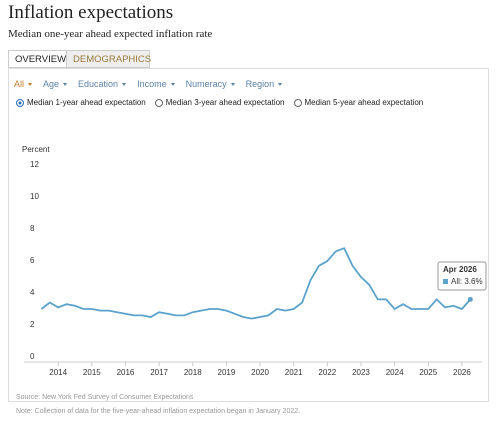 Image resolution: width=500 pixels, height=426 pixels. I want to click on y-tick-label: 12, so click(34, 164).